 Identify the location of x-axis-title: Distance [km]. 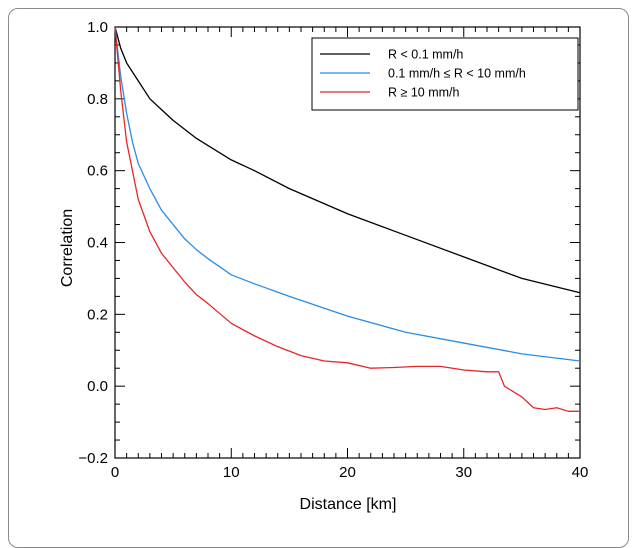
(348, 504).